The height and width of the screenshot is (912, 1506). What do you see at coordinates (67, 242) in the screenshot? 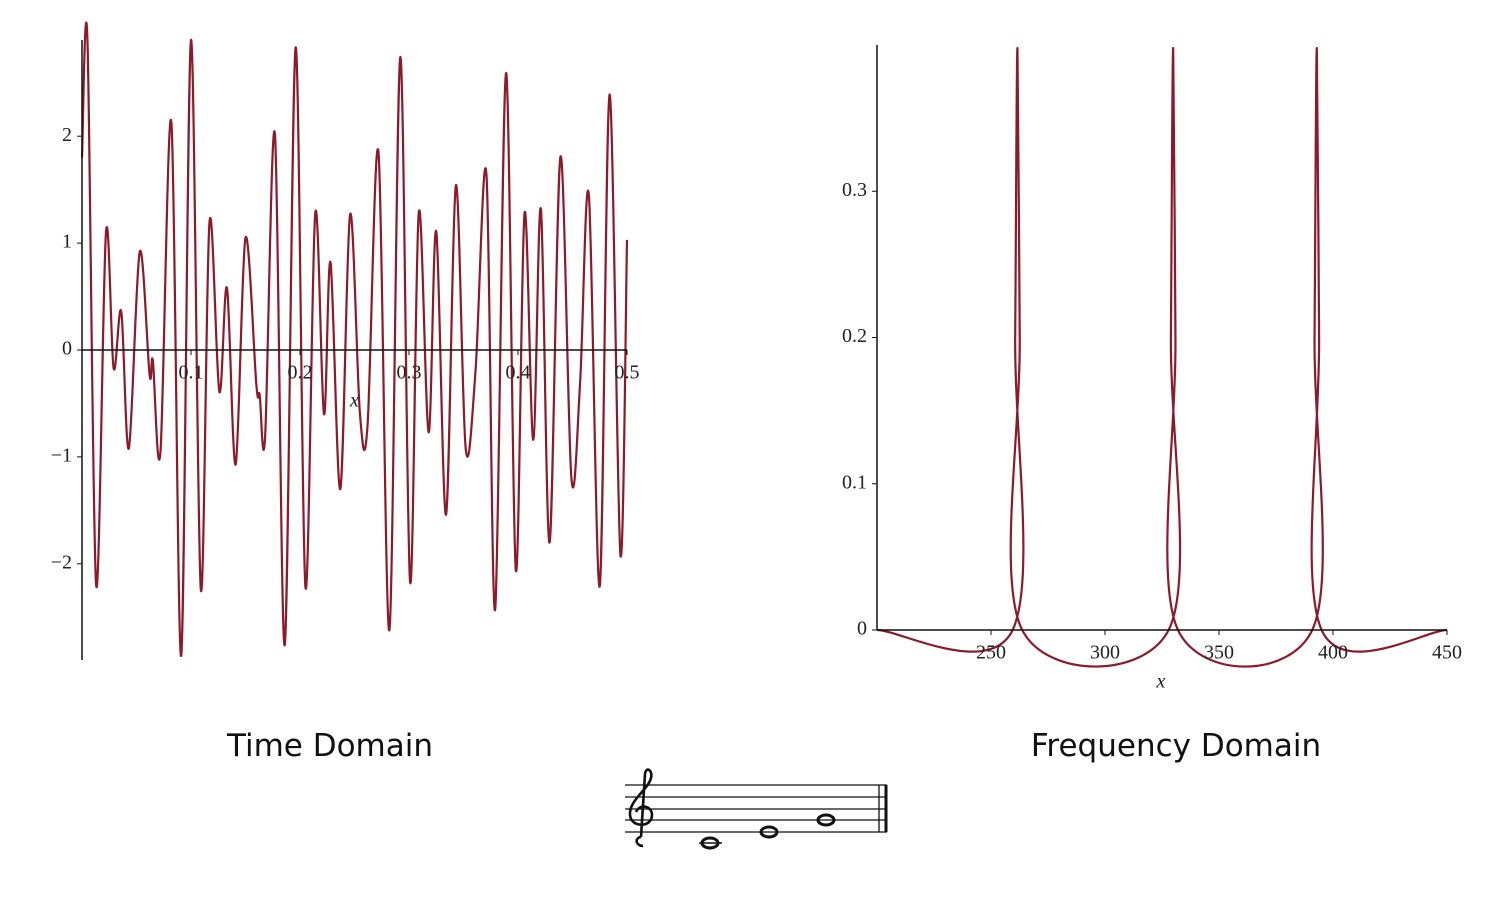
I see `y-tick-label: 1` at bounding box center [67, 242].